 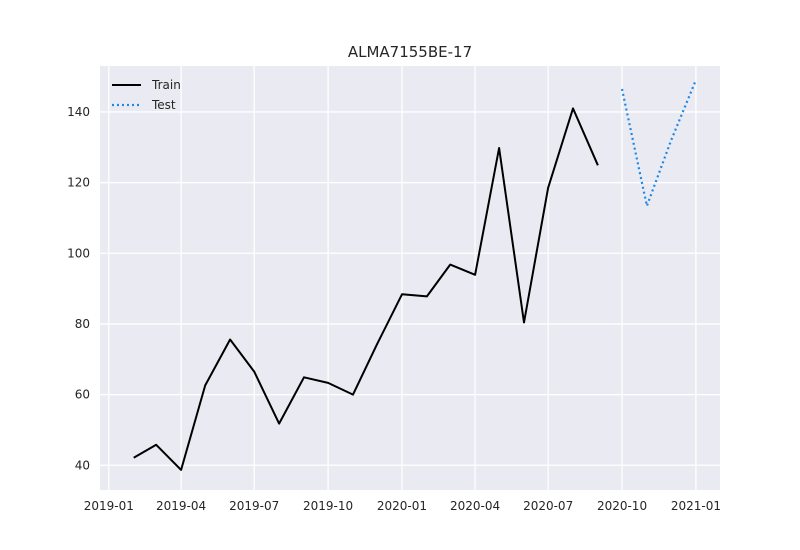 I want to click on x-tick-label: 2020-07, so click(x=548, y=506).